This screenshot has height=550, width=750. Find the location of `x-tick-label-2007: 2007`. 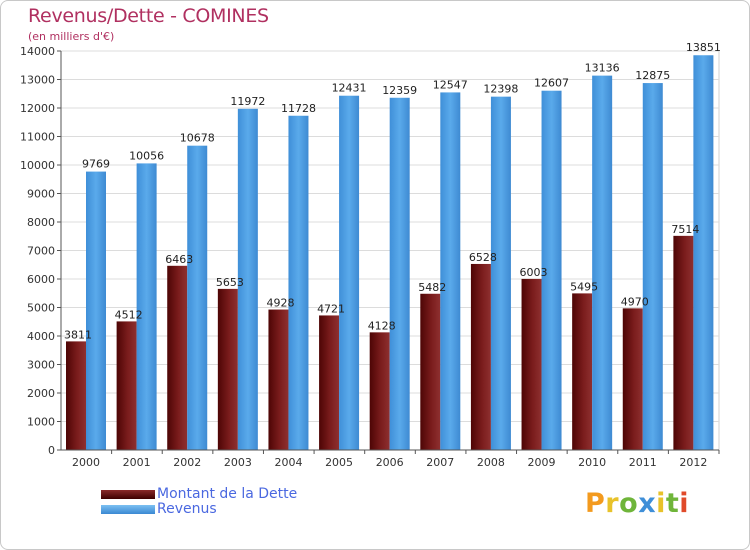

x-tick-label-2007: 2007 is located at coordinates (440, 462).